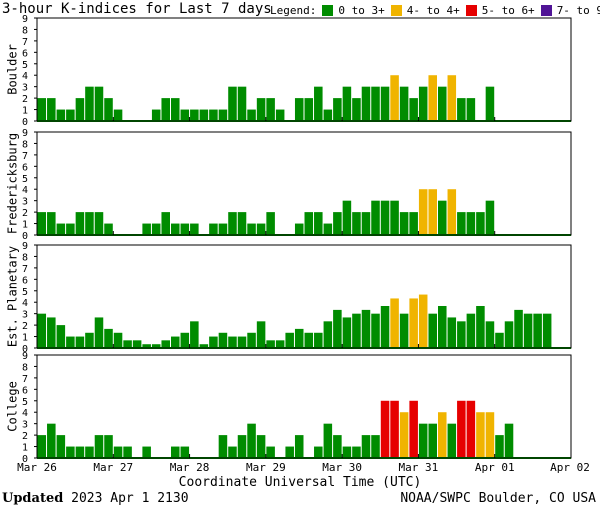 The height and width of the screenshot is (510, 600). Describe the element at coordinates (25, 269) in the screenshot. I see `y-tick-label: 7` at that location.